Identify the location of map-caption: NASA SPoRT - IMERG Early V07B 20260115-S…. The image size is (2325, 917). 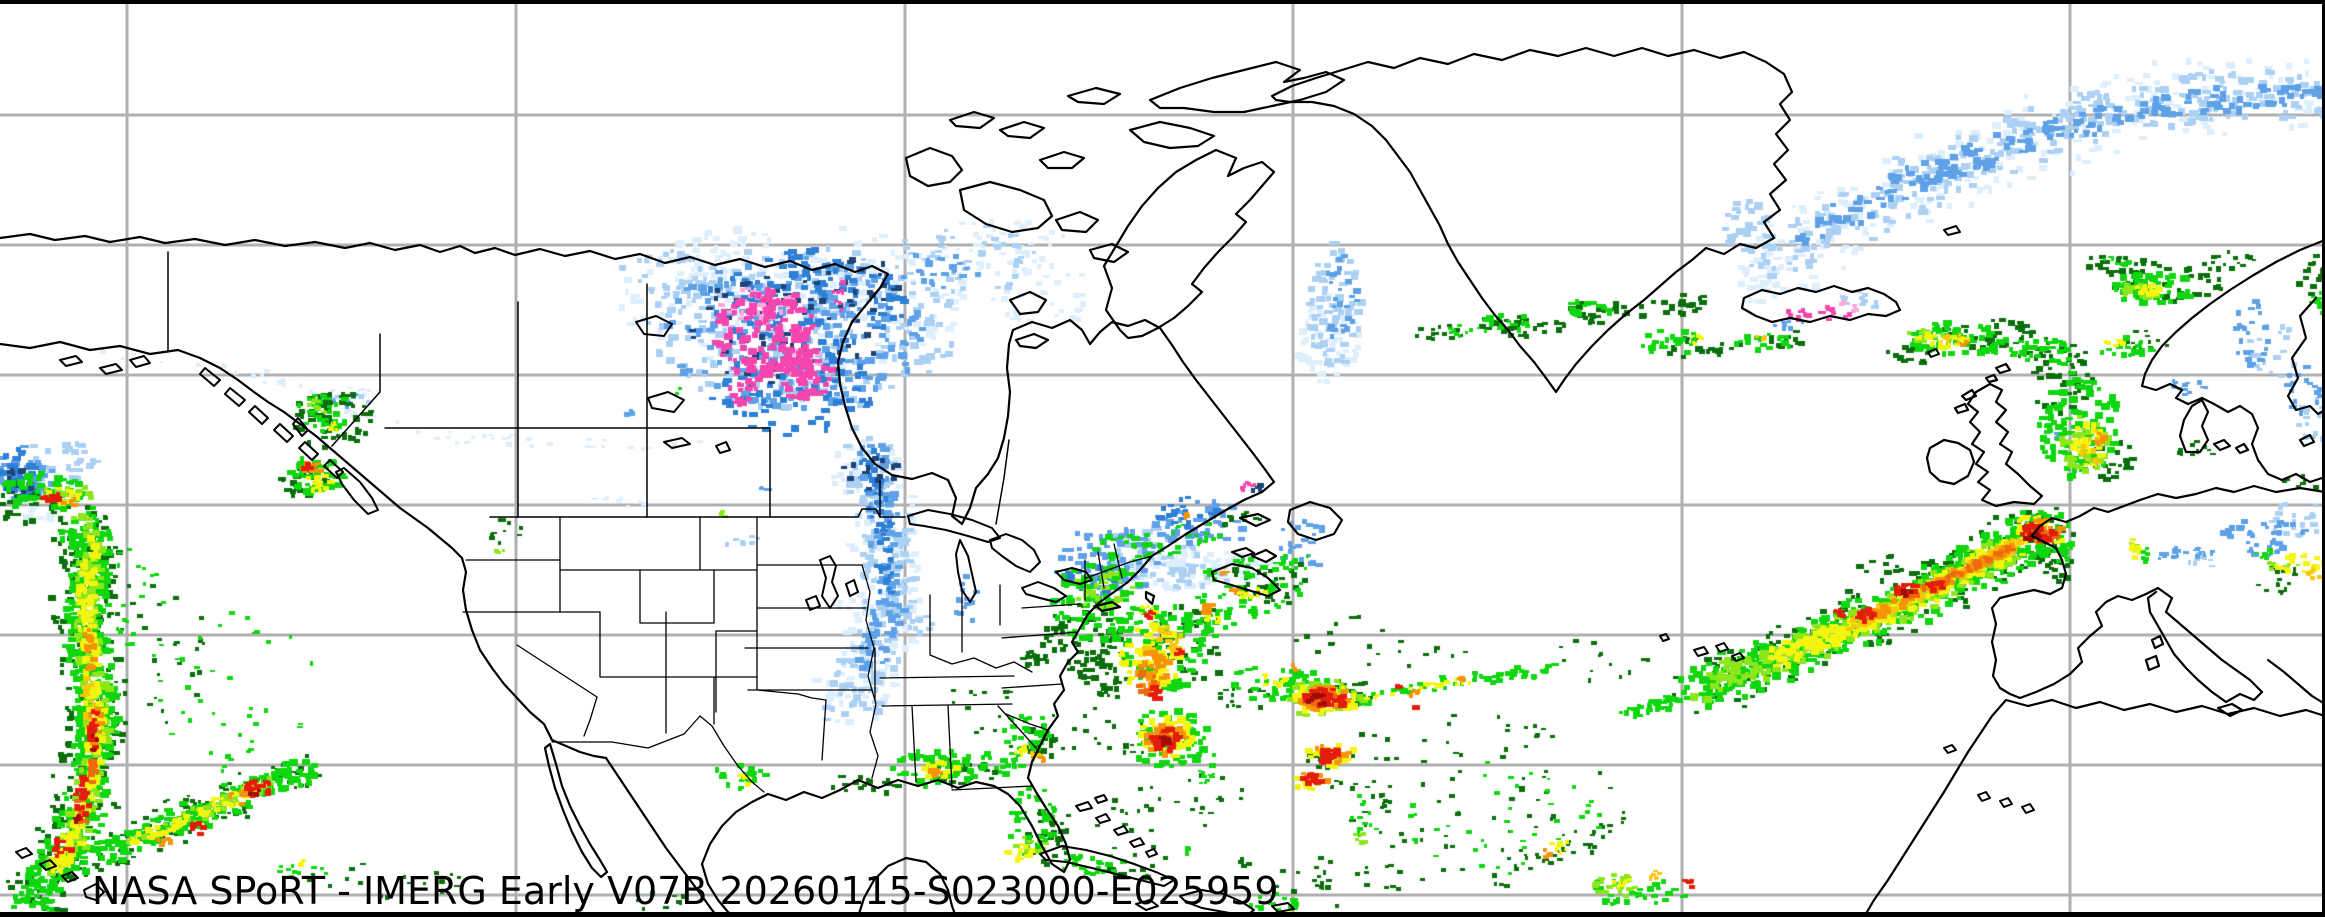
(685, 891).